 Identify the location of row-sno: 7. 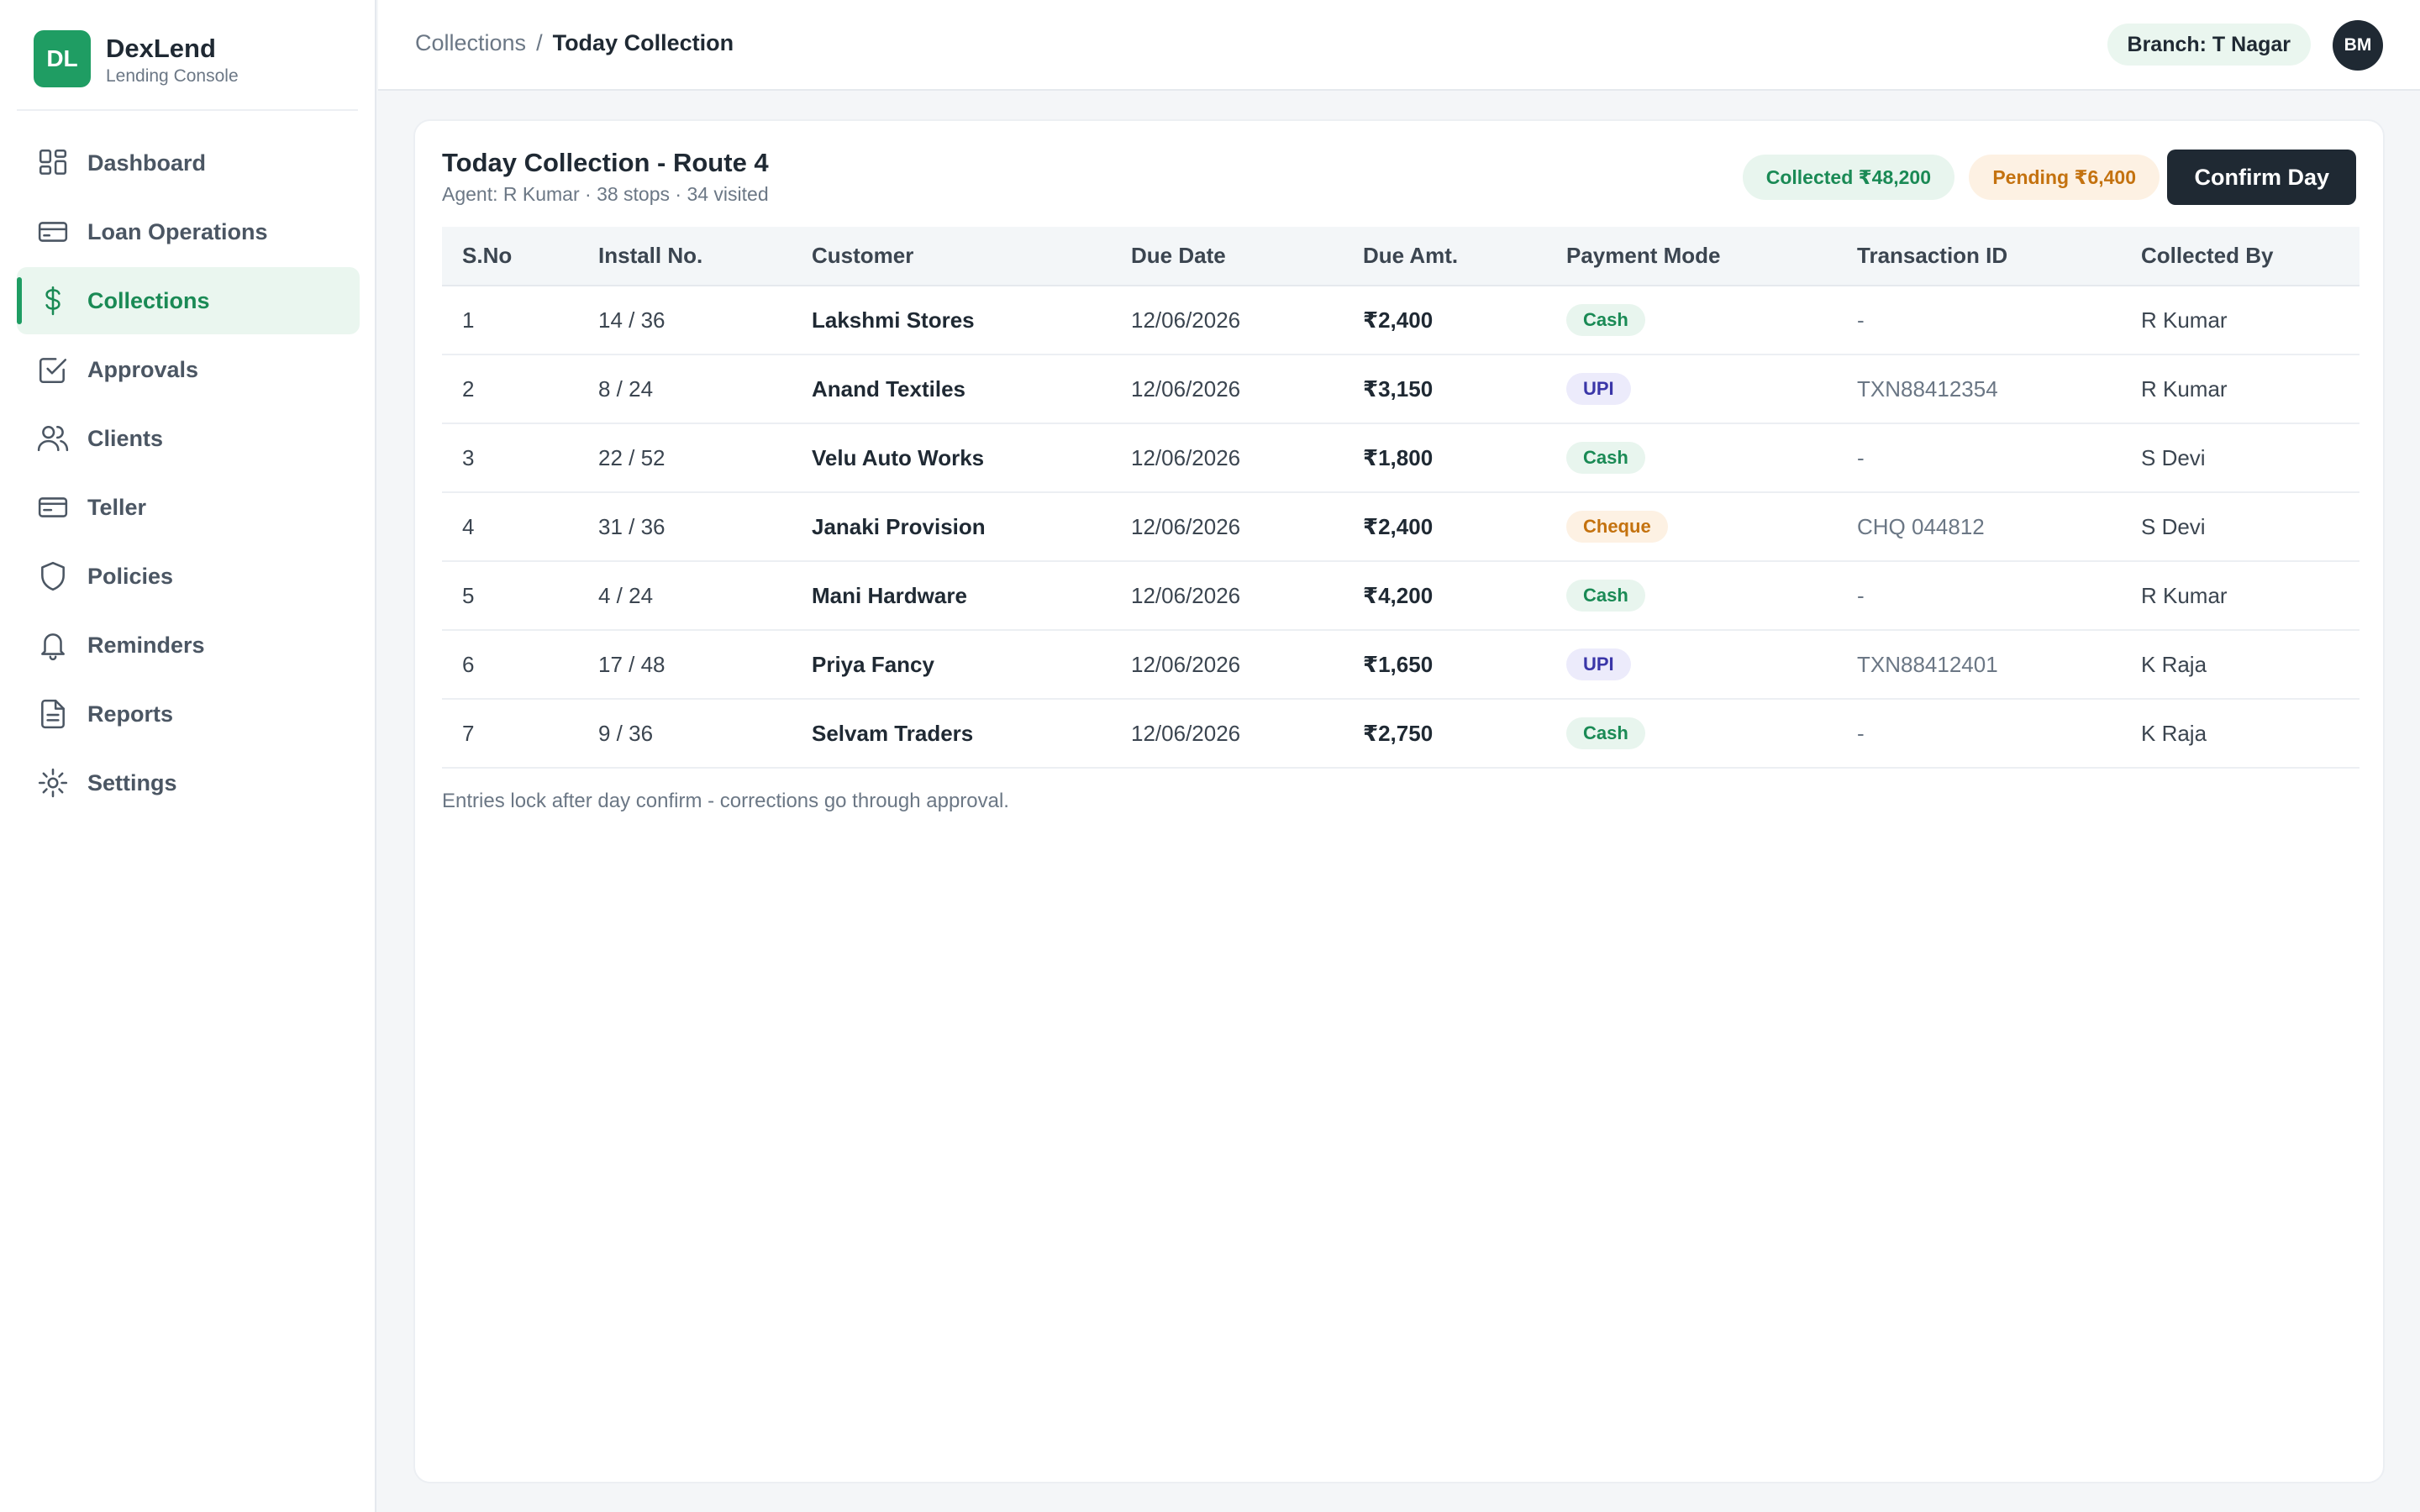
(468, 733).